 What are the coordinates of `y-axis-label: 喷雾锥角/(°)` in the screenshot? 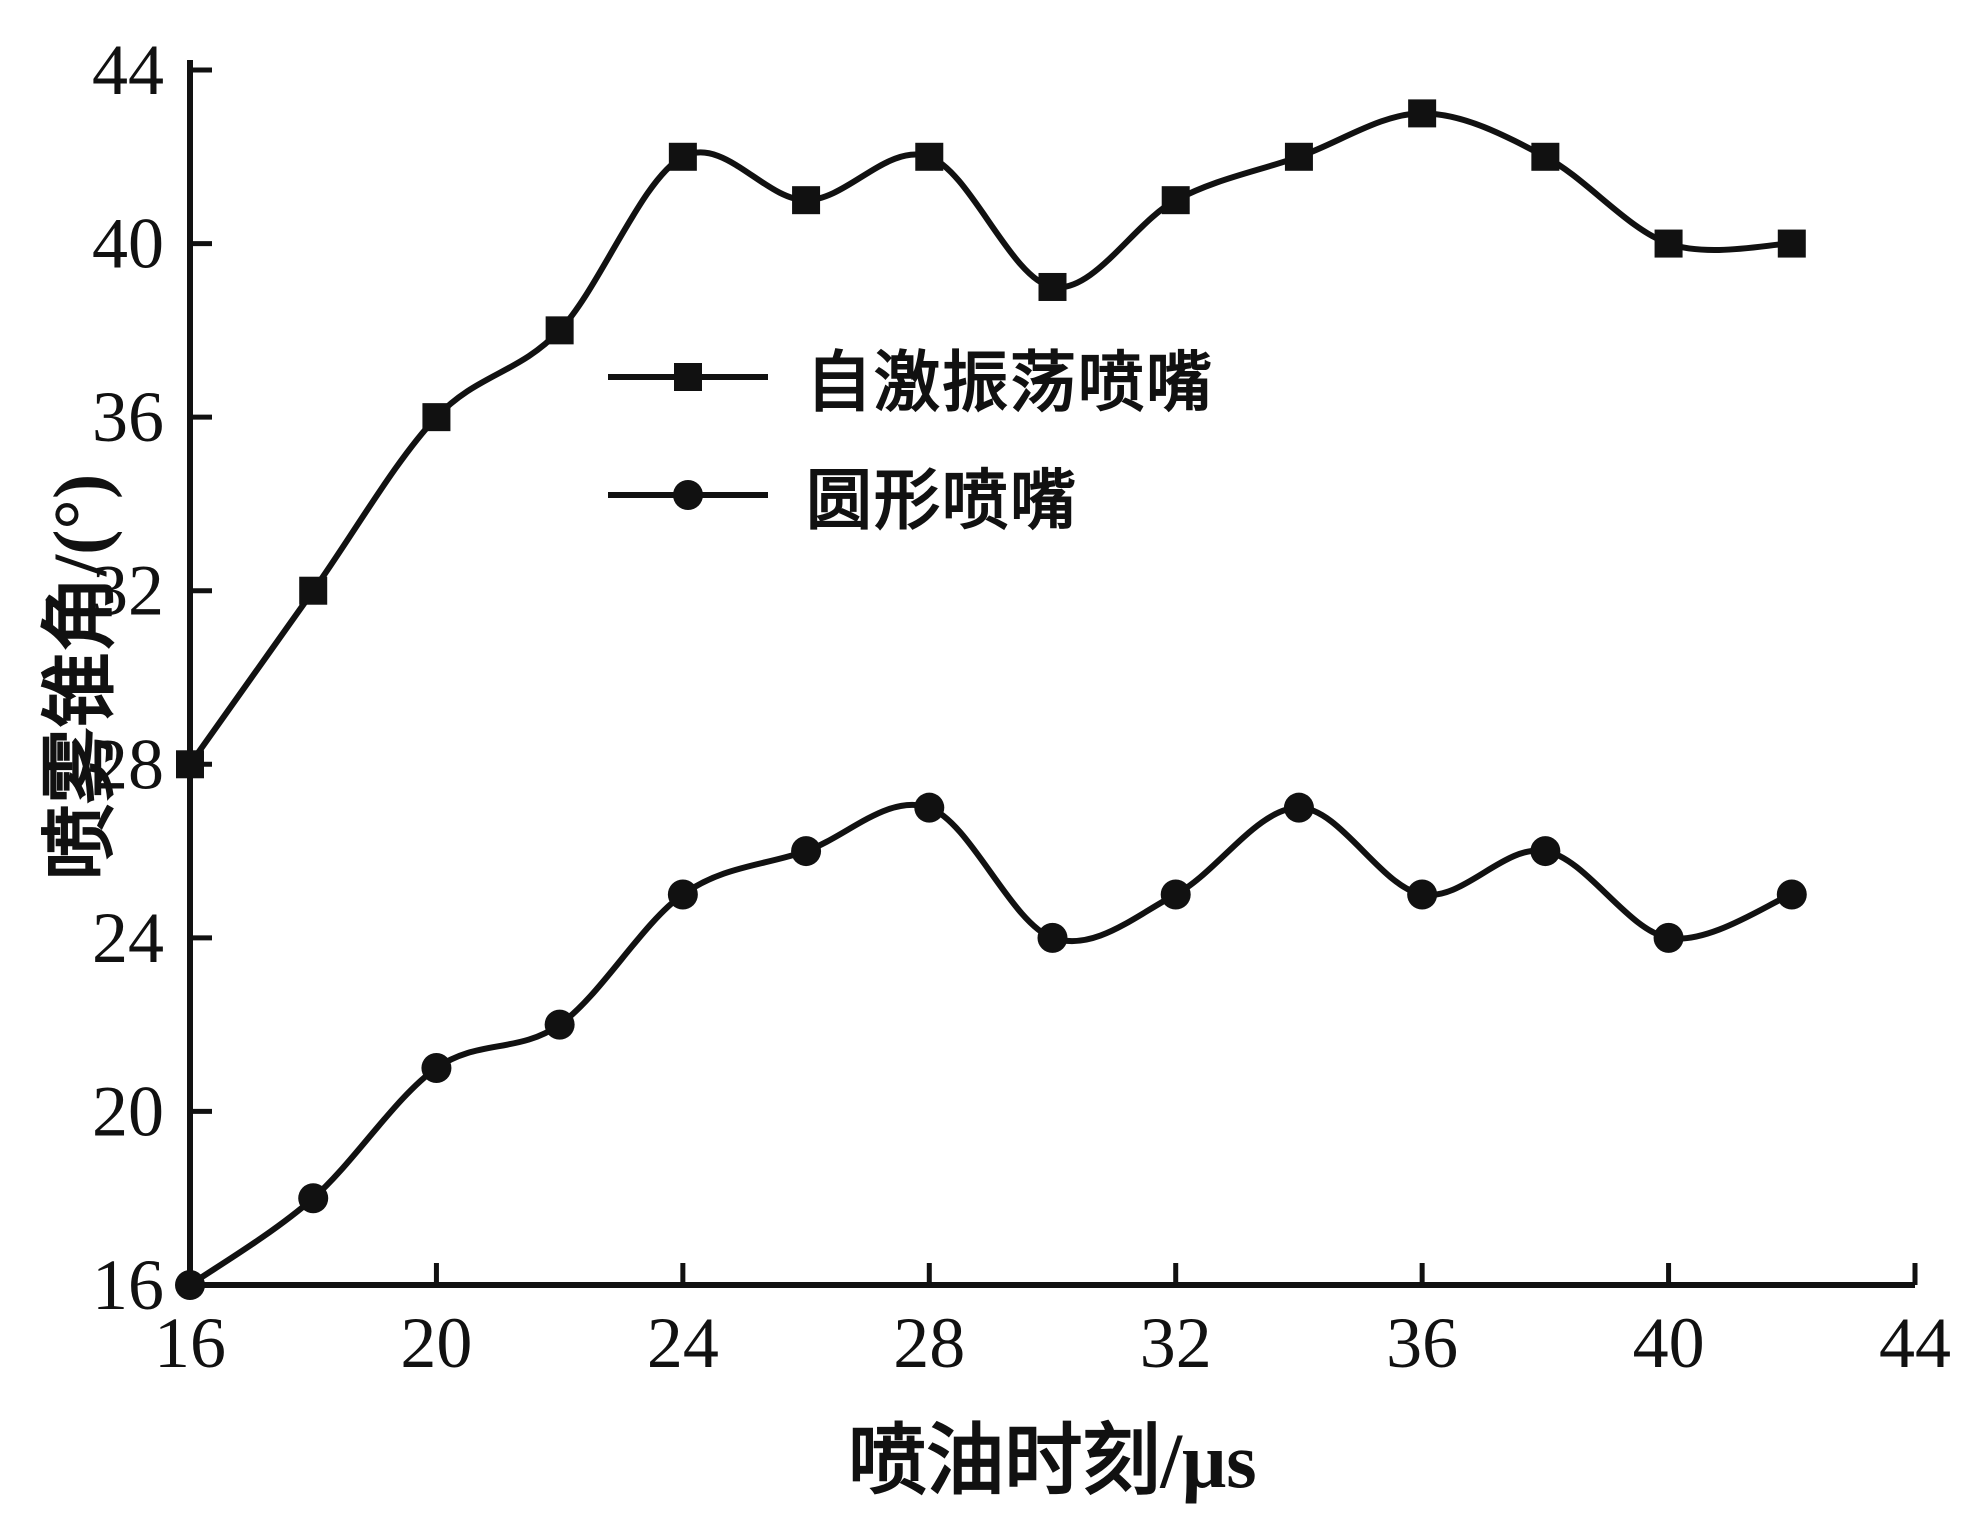 It's located at (81, 676).